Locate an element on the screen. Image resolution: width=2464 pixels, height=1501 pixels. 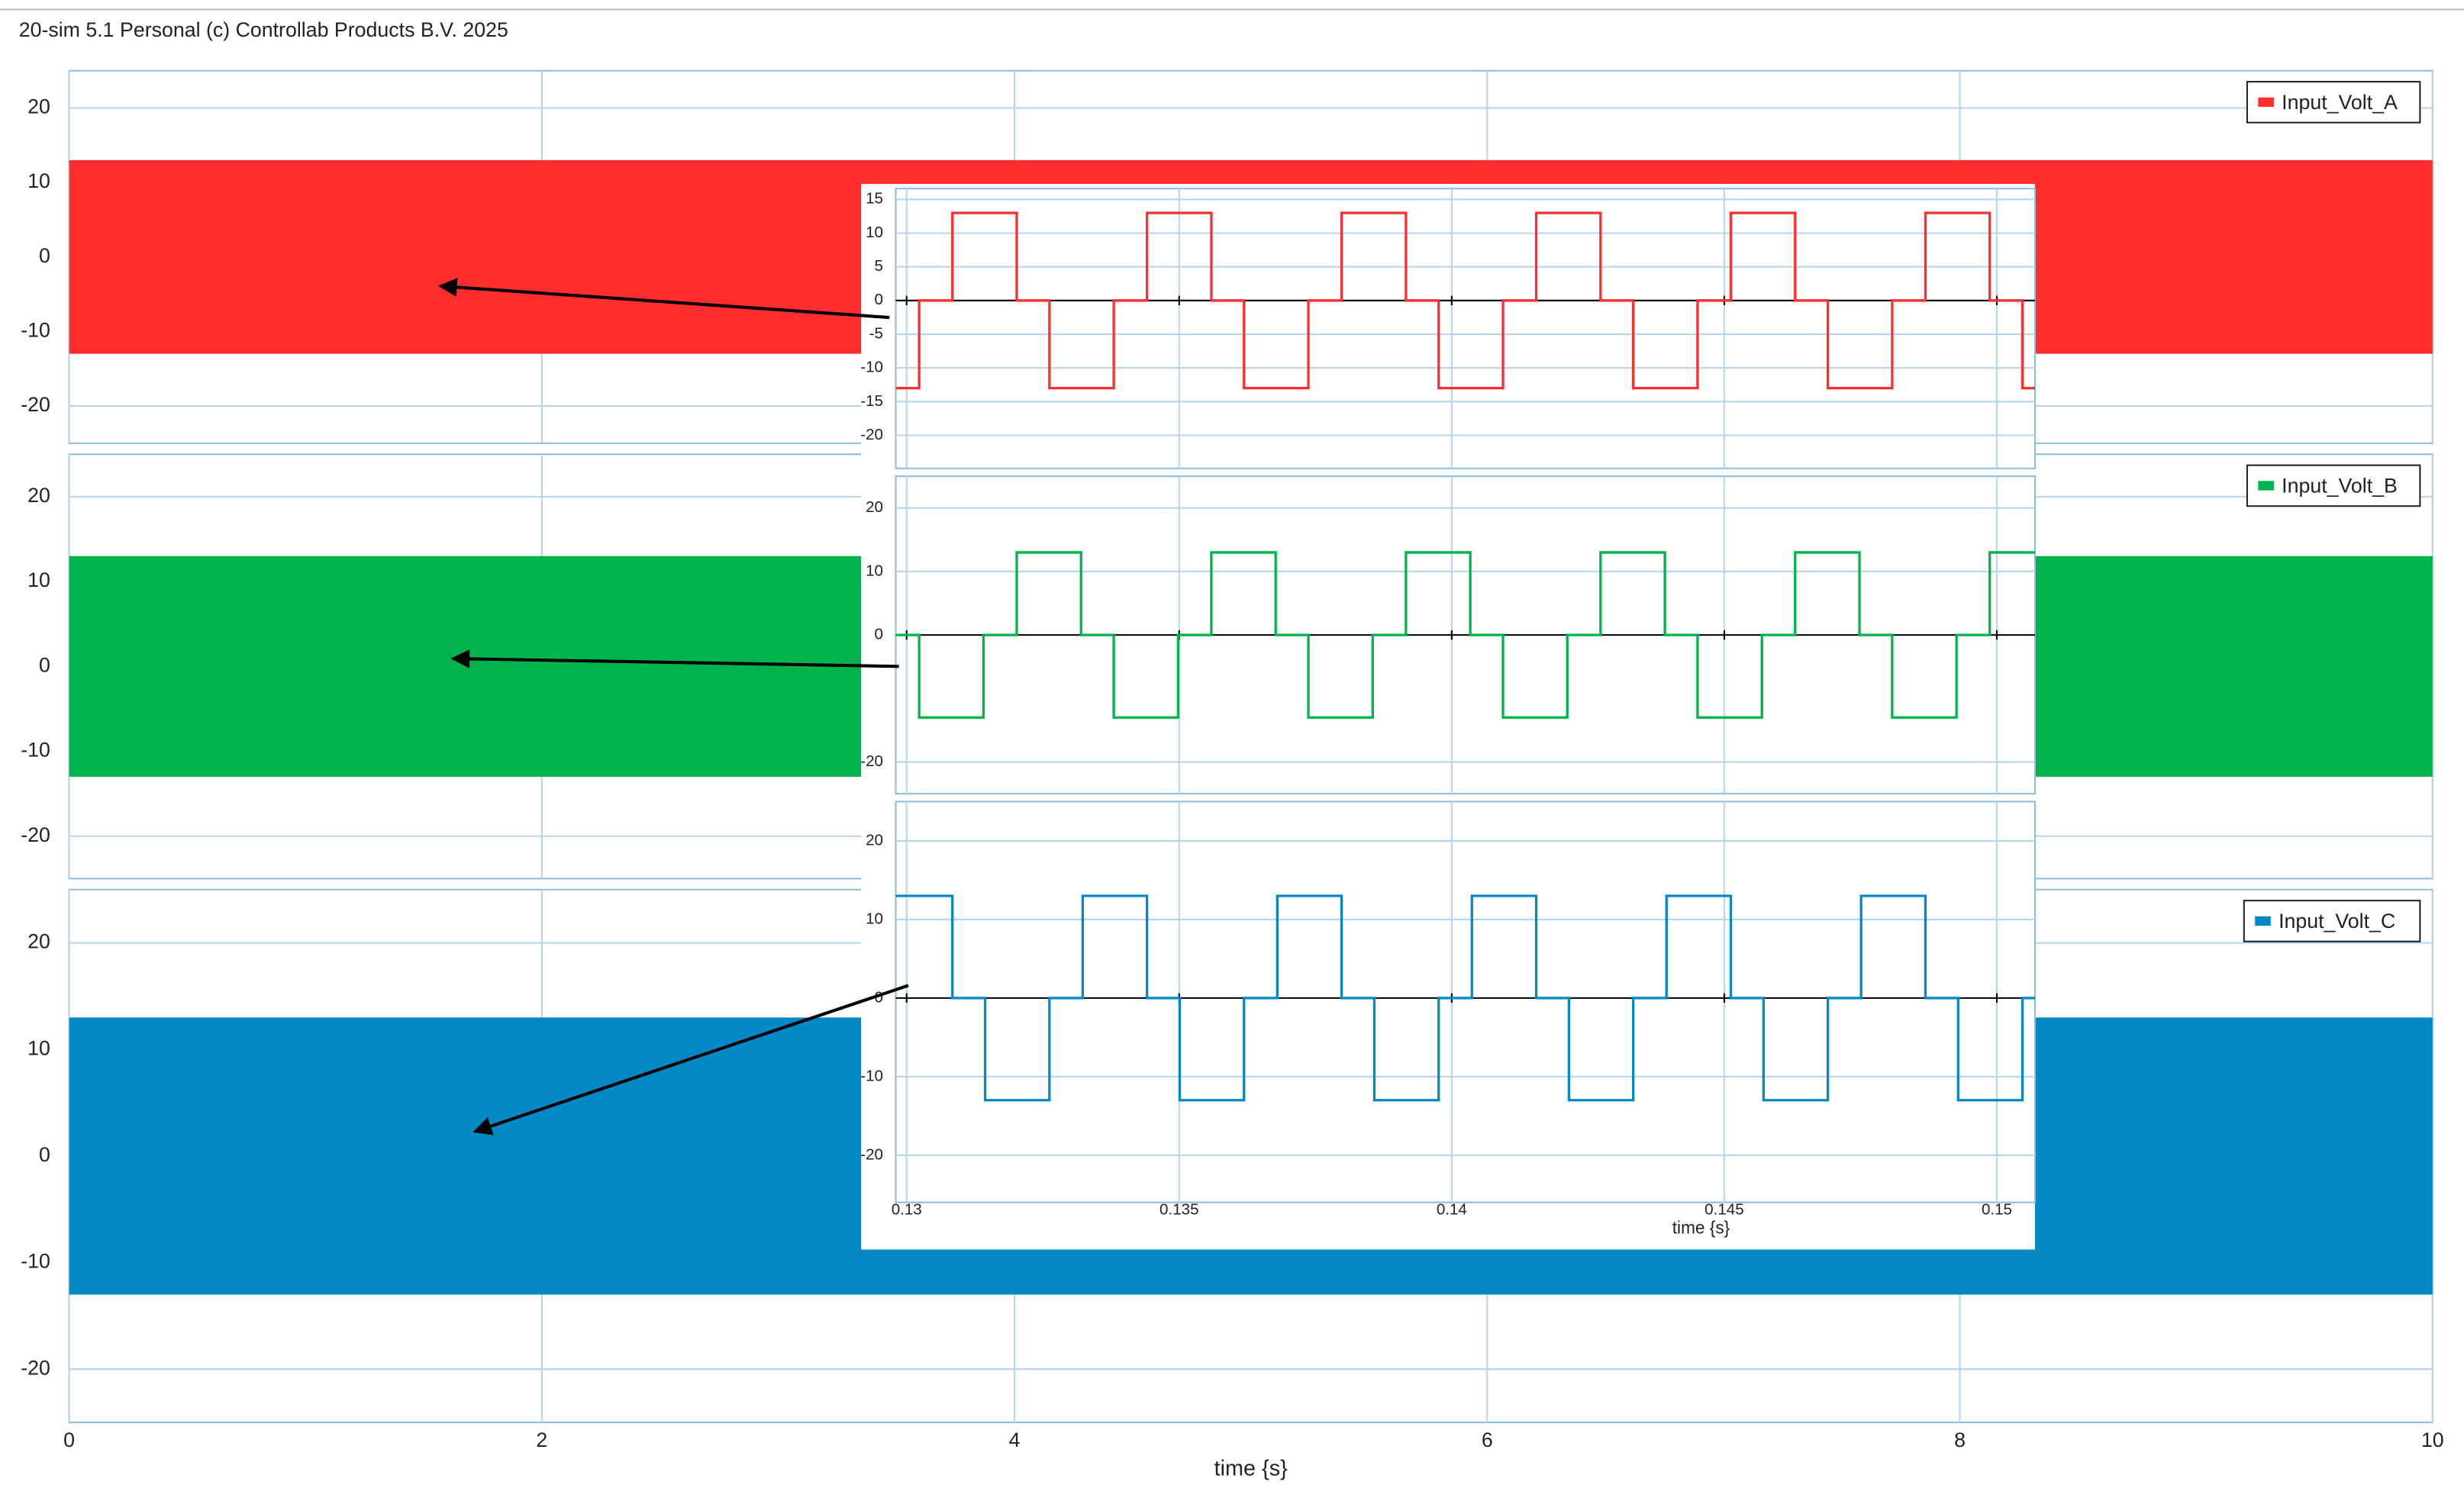
legend-label: Input_Volt_B is located at coordinates (2340, 486).